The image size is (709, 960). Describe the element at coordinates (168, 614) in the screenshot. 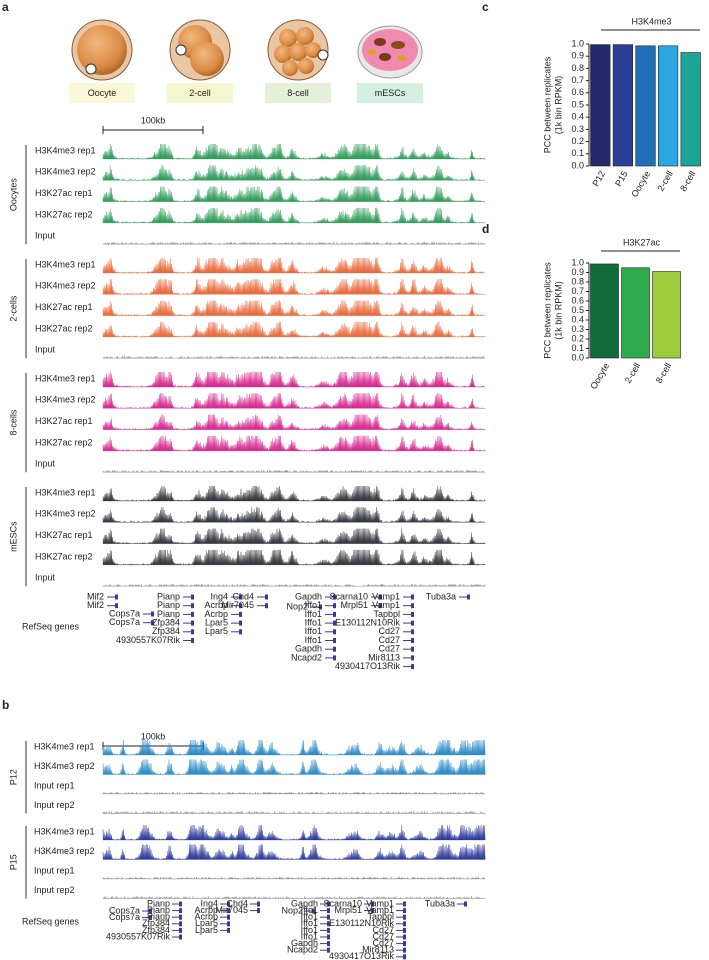

I see `gene-name: Pianp` at that location.